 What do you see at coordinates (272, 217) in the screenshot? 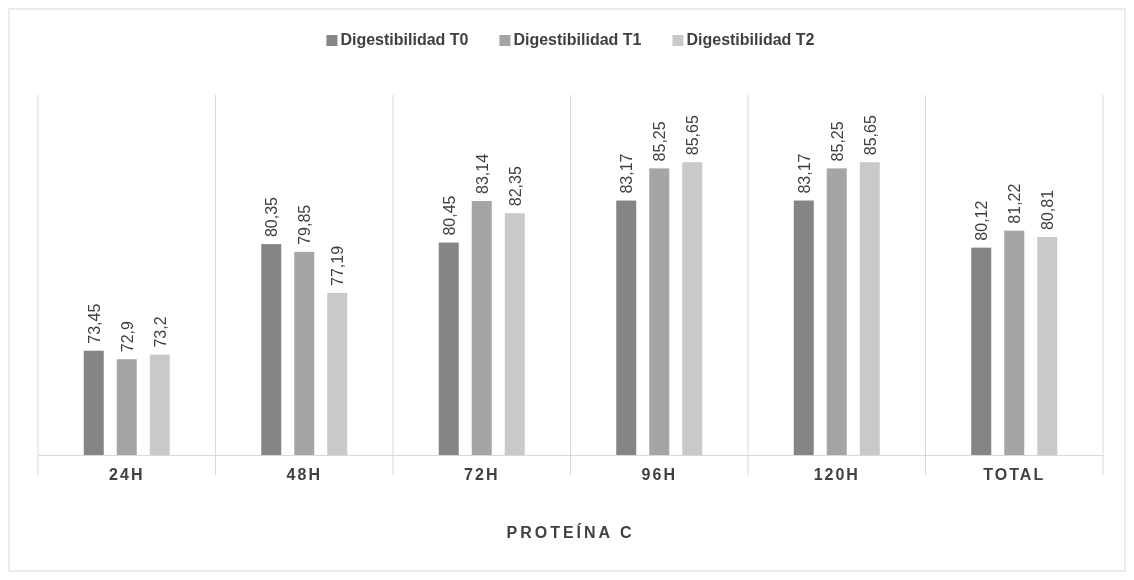
I see `data-label: 80,35` at bounding box center [272, 217].